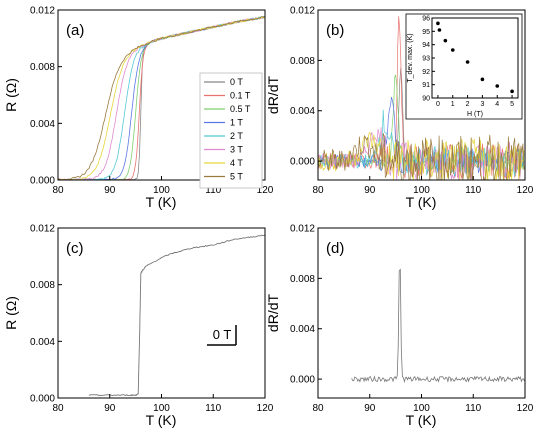 The image size is (550, 435). What do you see at coordinates (426, 85) in the screenshot?
I see `inset-y-tick-label: 91` at bounding box center [426, 85].